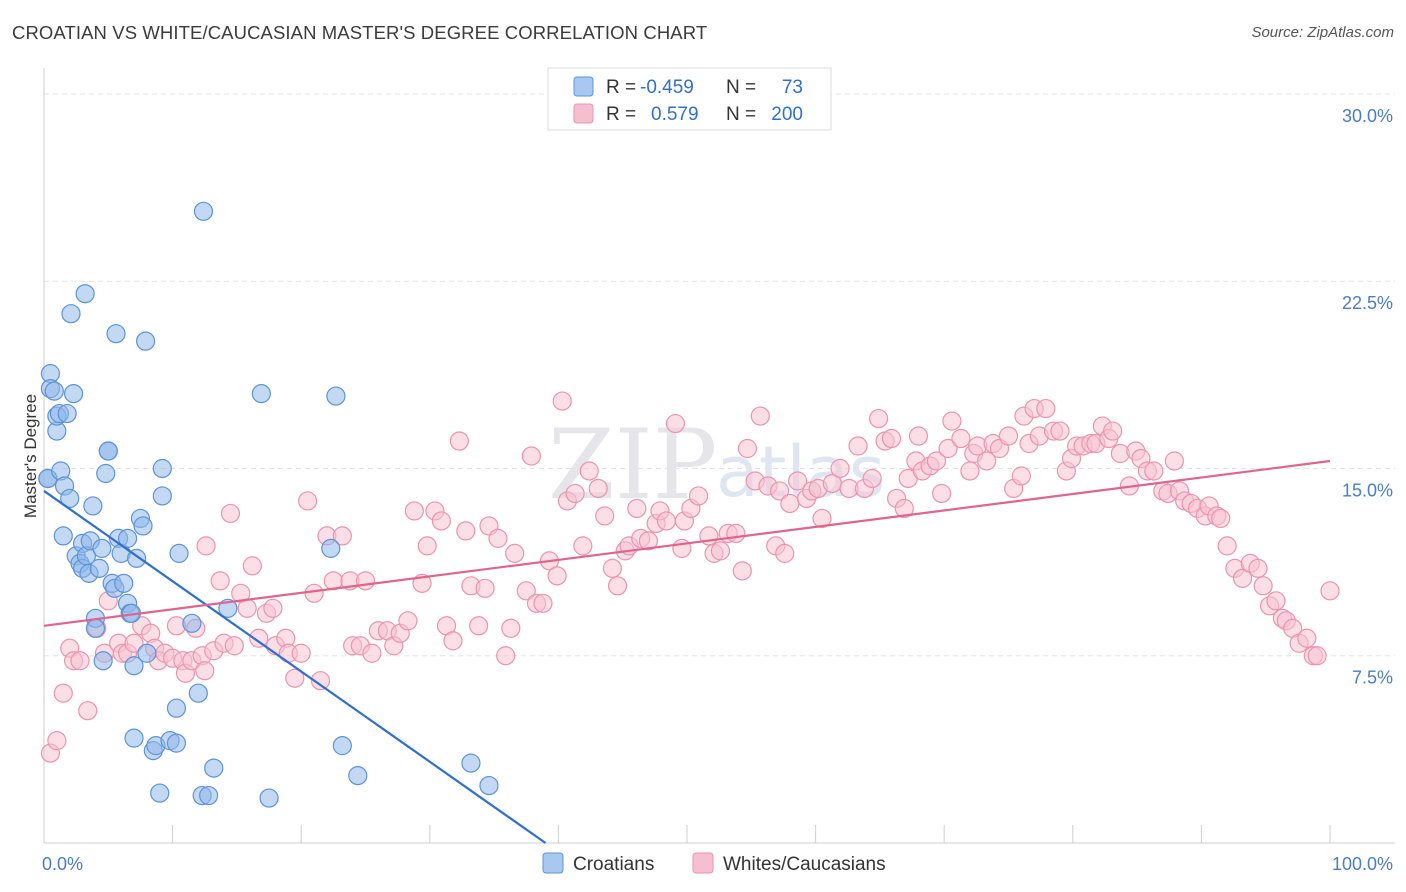  Describe the element at coordinates (667, 87) in the screenshot. I see `legend-r-value-1: -0.459` at that location.